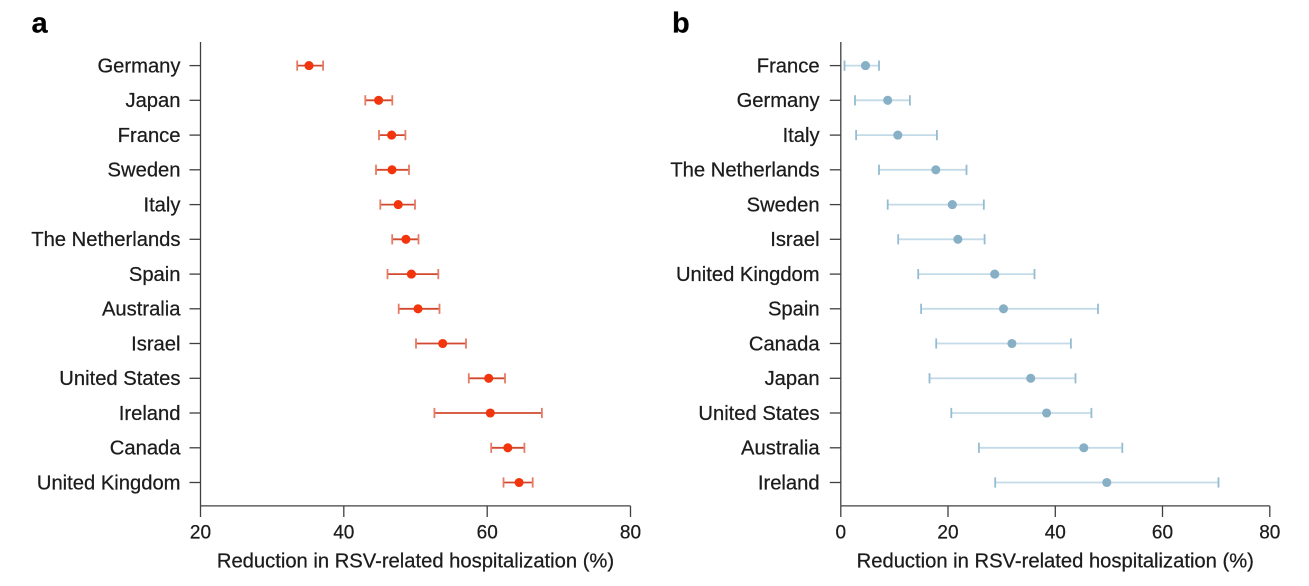 The width and height of the screenshot is (1309, 586). What do you see at coordinates (681, 23) in the screenshot?
I see `svg-text: b` at bounding box center [681, 23].